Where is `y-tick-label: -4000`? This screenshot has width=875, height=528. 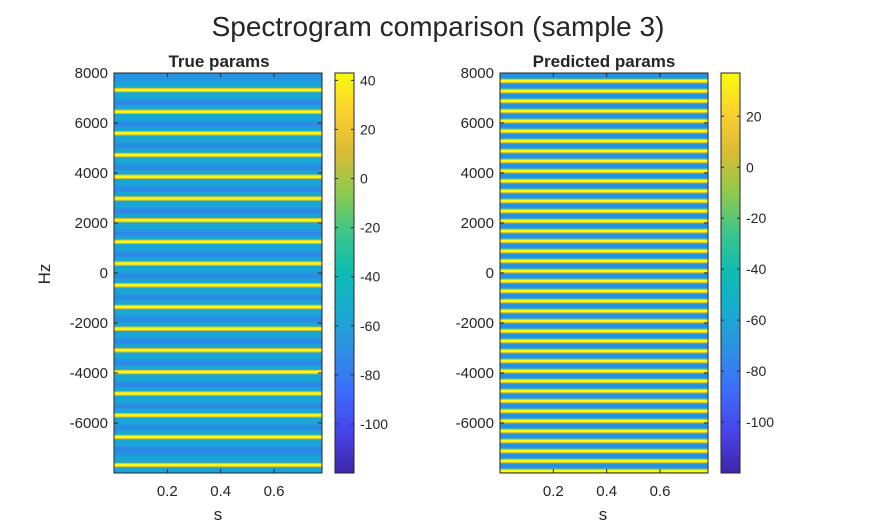 y-tick-label: -4000 is located at coordinates (89, 373).